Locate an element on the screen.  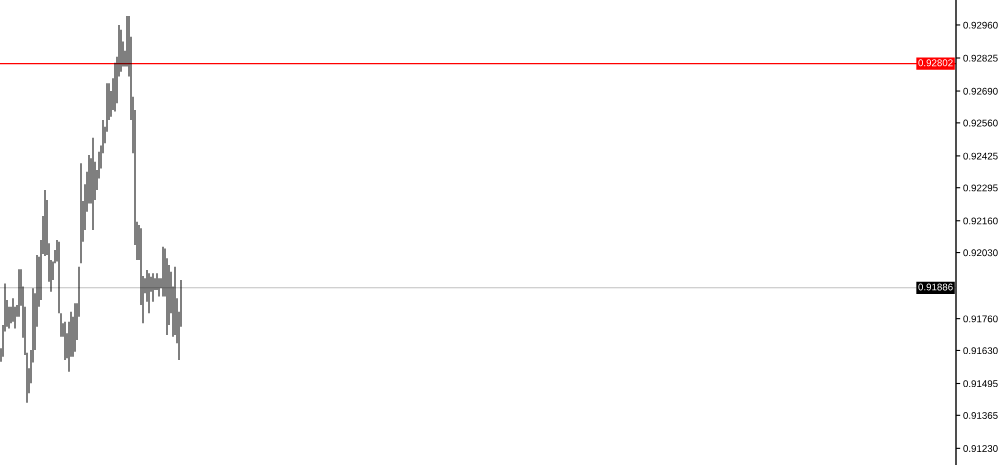
y-tick-label: 0.91230 is located at coordinates (980, 448).